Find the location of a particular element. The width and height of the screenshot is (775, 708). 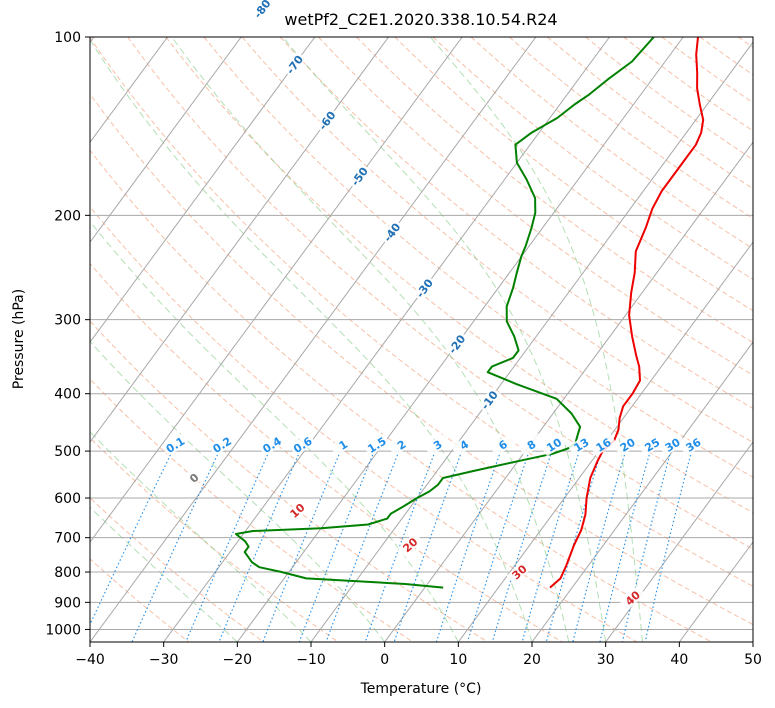

y-tick-label: 300 is located at coordinates (67, 321).